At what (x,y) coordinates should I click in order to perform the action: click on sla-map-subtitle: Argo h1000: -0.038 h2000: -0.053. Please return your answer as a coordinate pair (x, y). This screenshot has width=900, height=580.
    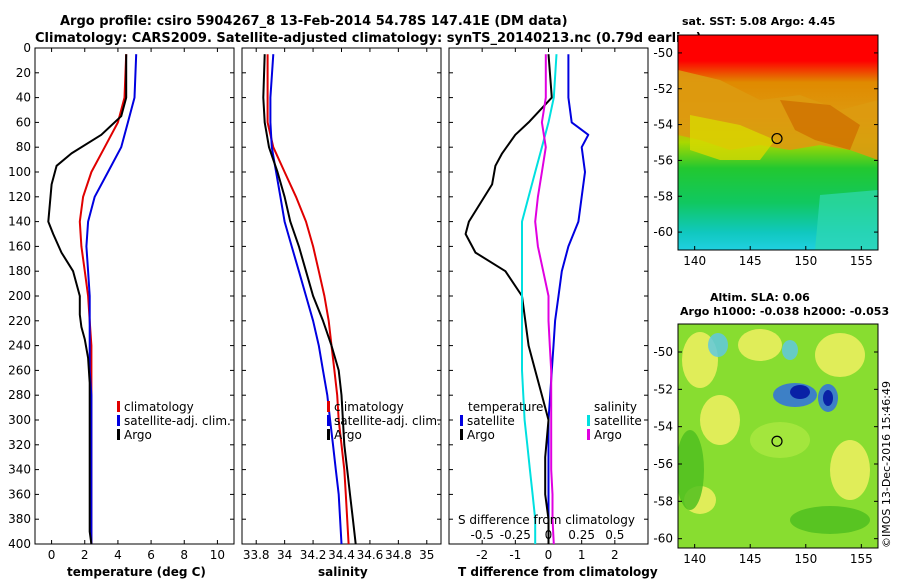
    Looking at the image, I should click on (784, 311).